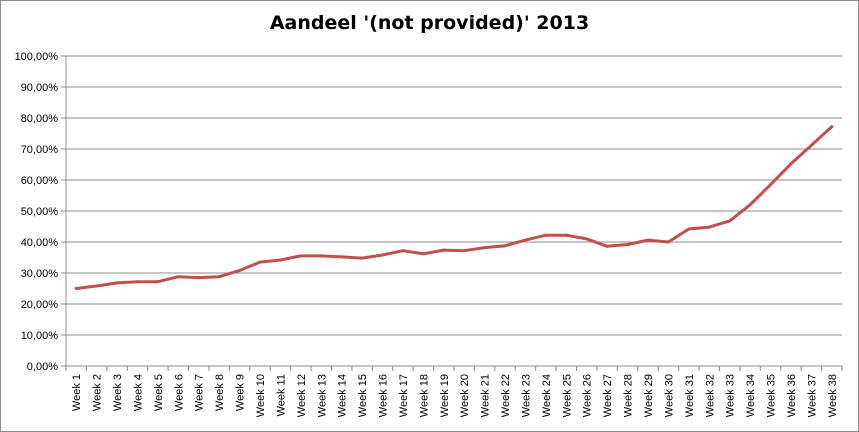  What do you see at coordinates (588, 395) in the screenshot?
I see `x-tick-label: Week 26` at bounding box center [588, 395].